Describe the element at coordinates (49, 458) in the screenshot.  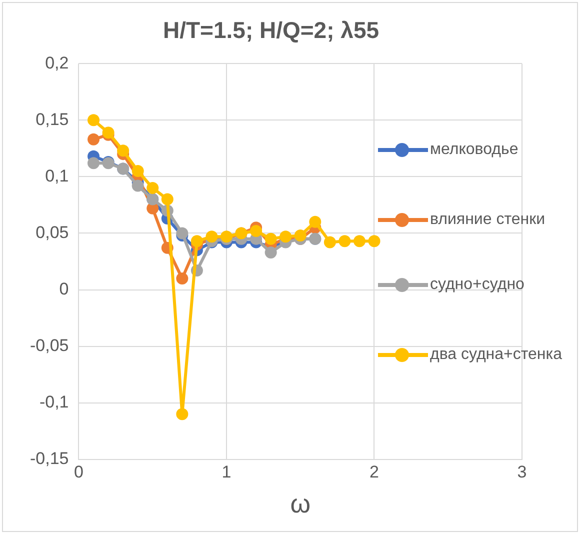
I see `y-tick-label: -0,15` at that location.